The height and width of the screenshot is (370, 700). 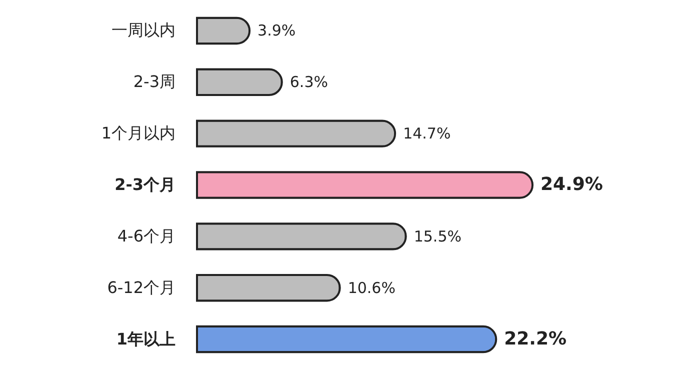 I want to click on data-label: 3.9%, so click(x=277, y=31).